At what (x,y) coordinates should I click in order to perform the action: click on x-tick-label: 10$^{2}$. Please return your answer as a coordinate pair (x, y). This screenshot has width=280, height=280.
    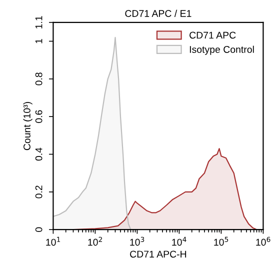
    Looking at the image, I should click on (95, 241).